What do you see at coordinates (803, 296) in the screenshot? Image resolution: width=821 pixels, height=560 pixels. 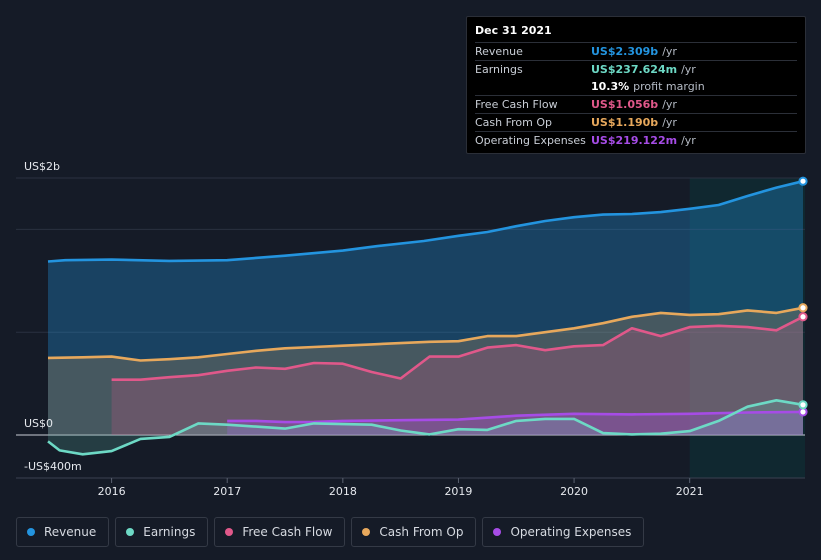 I see `series-endpoints` at bounding box center [803, 296].